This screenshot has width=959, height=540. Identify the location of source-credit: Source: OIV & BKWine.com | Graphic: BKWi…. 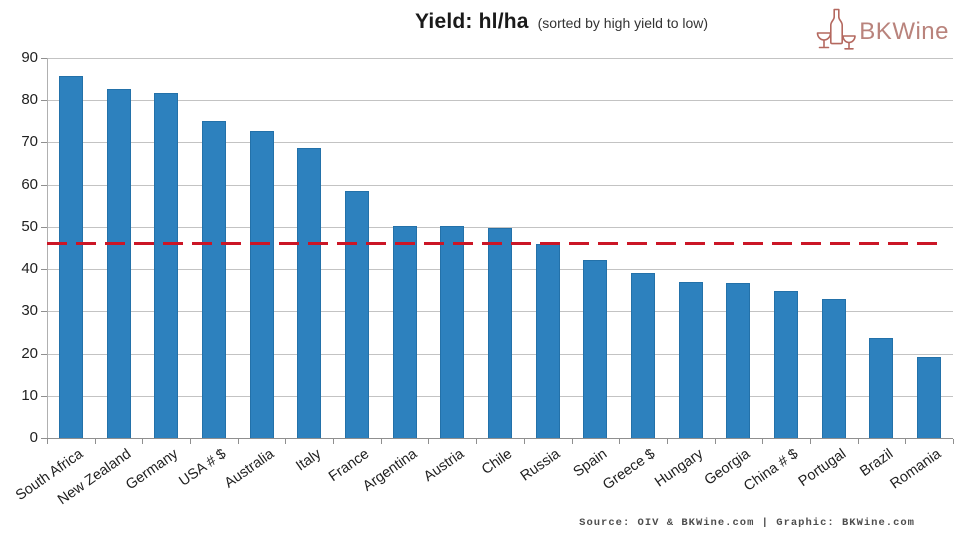
(747, 523).